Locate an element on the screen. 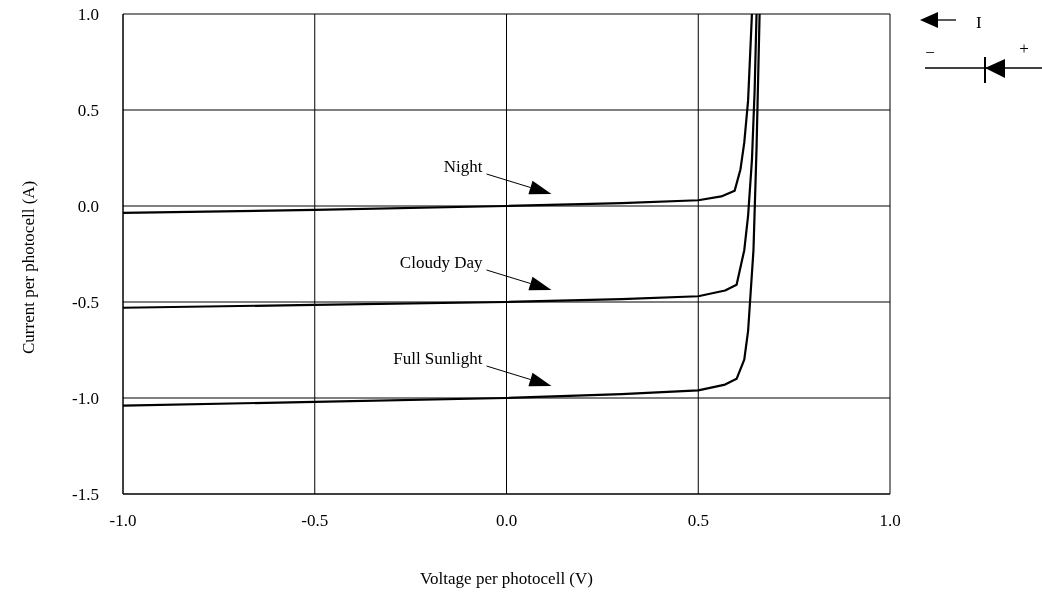 Image resolution: width=1042 pixels, height=602 pixels. y-tick-label: 1.0 is located at coordinates (88, 15).